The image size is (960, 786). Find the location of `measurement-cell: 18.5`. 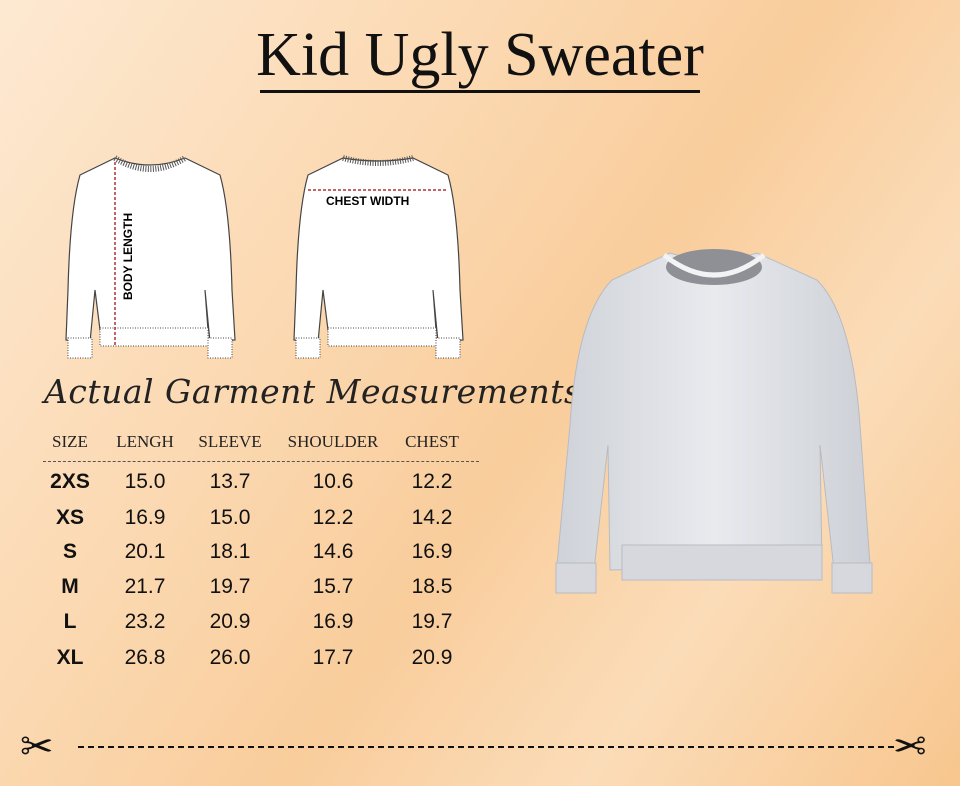

measurement-cell: 18.5 is located at coordinates (432, 586).